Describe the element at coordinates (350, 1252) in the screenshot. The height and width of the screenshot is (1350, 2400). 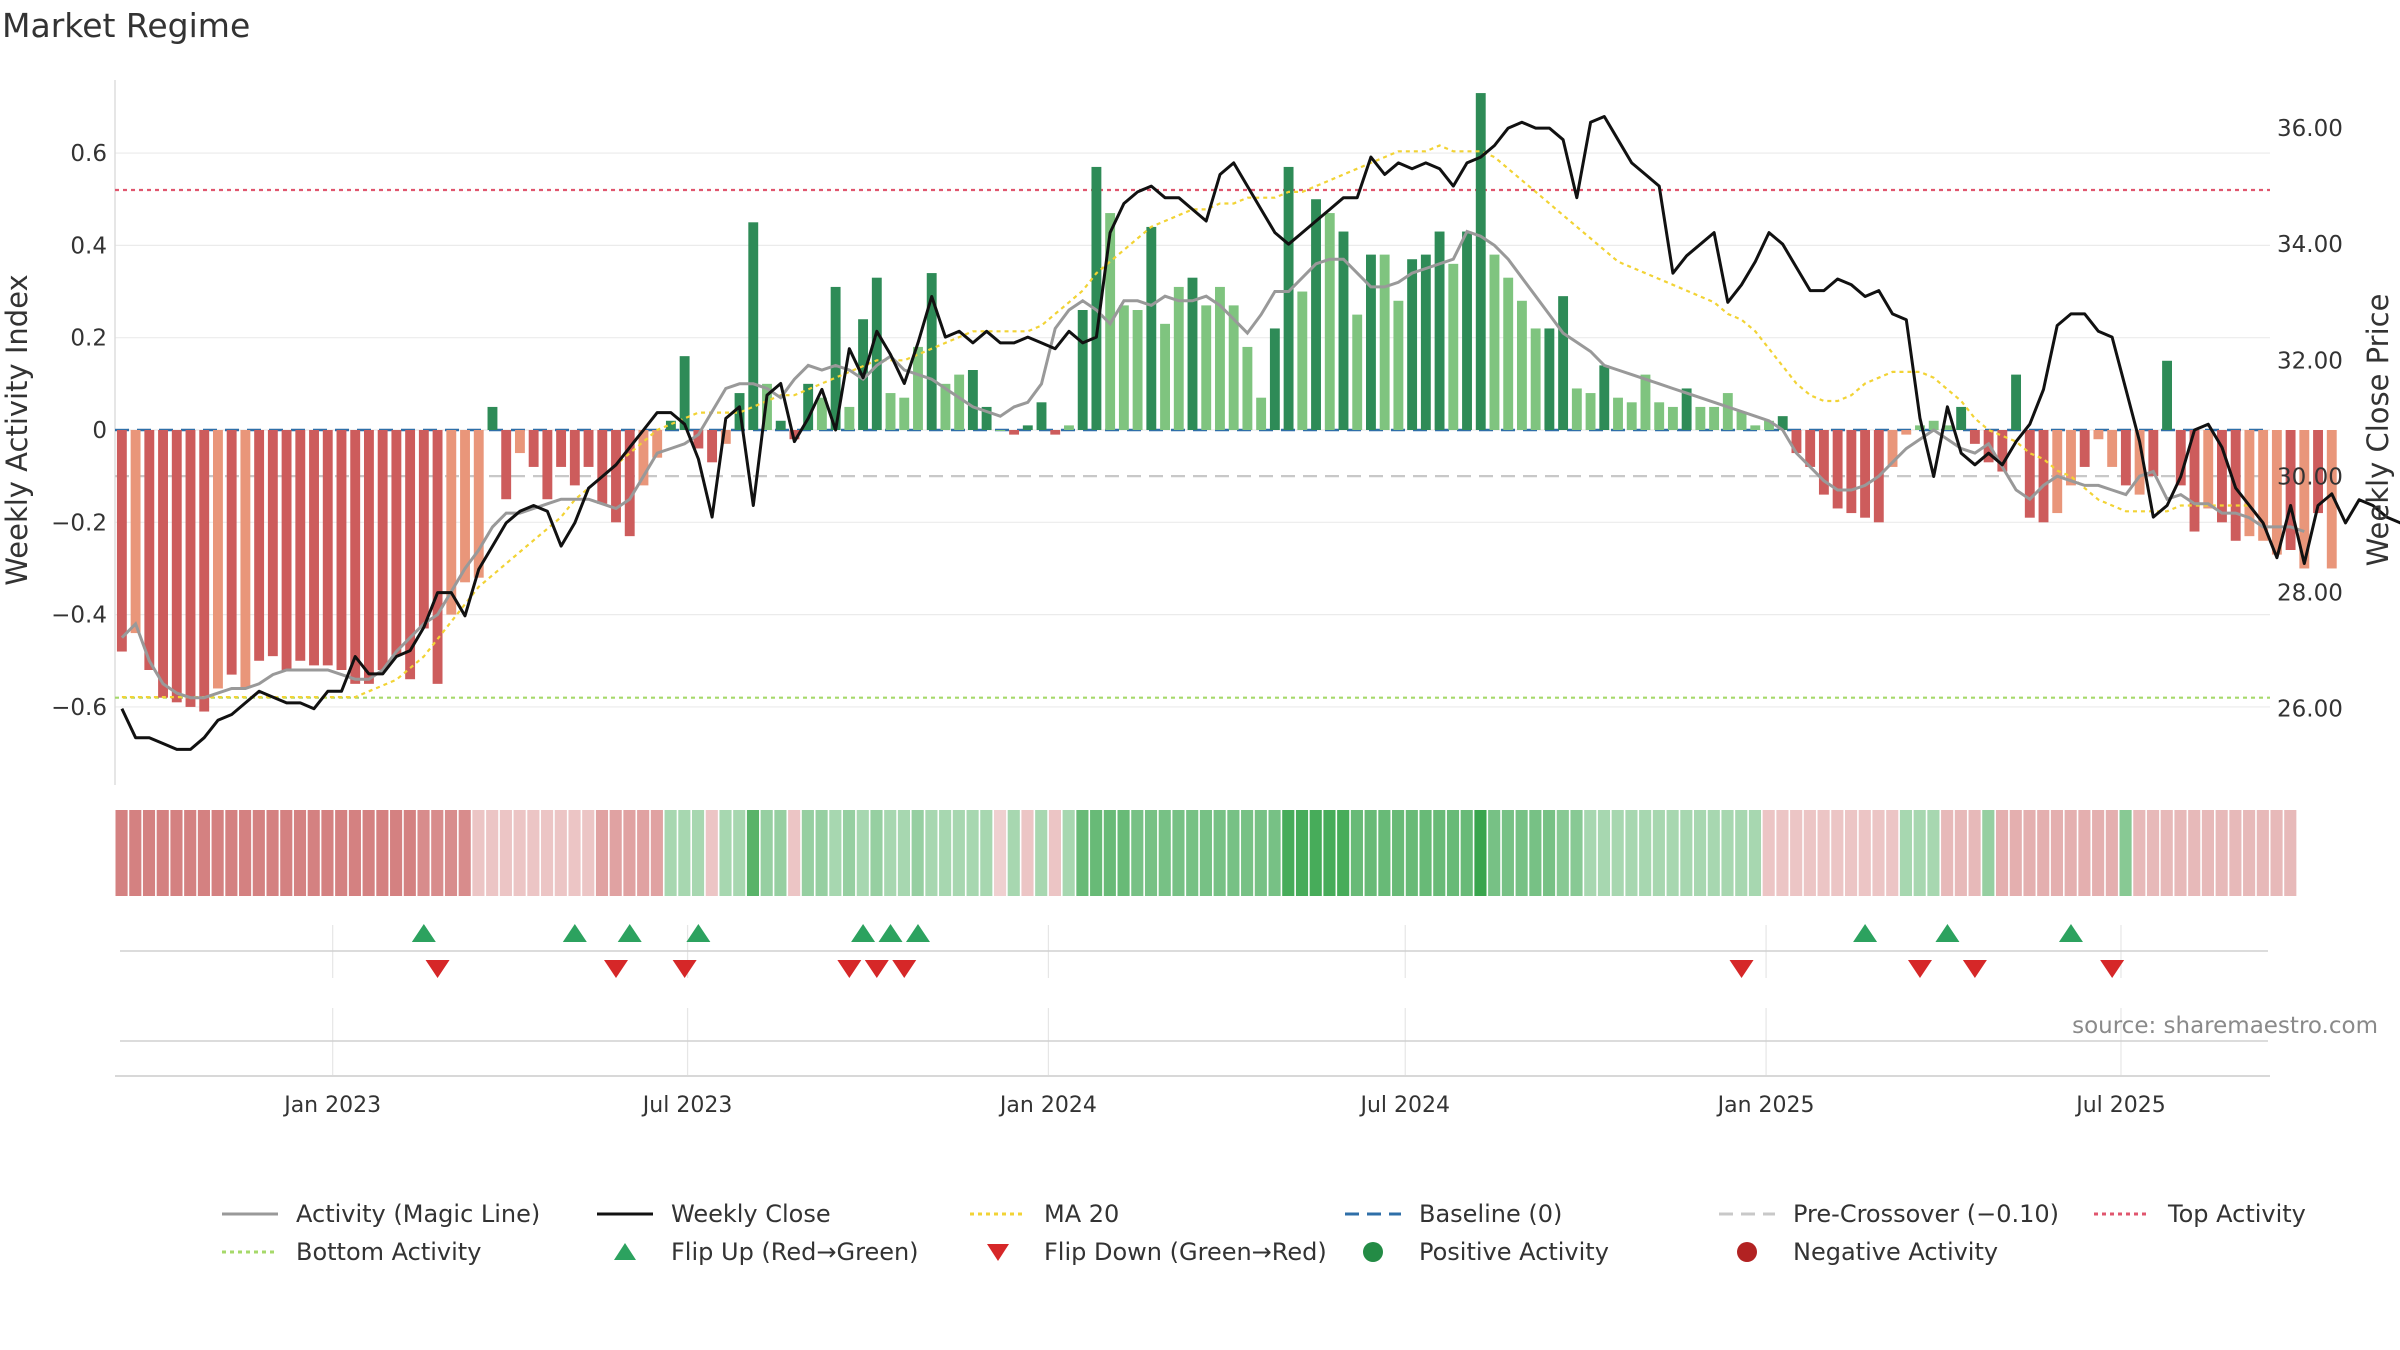
I see `legend-item: Bottom Activity` at that location.